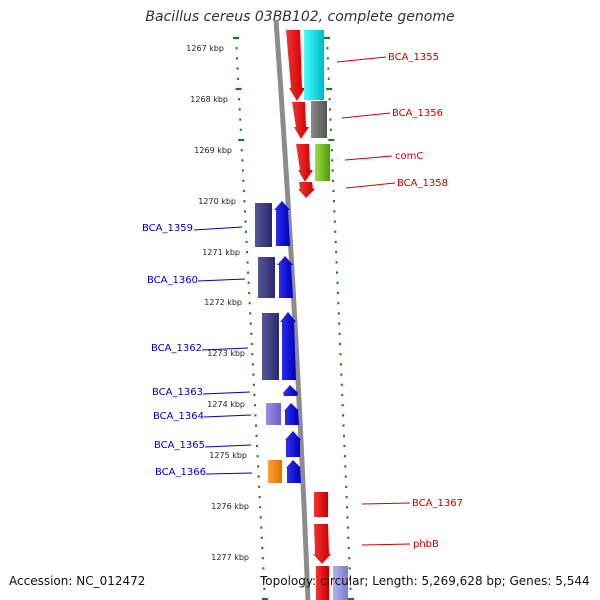 This screenshot has width=600, height=600. What do you see at coordinates (221, 252) in the screenshot?
I see `kbp-label: 1271 kbp` at bounding box center [221, 252].